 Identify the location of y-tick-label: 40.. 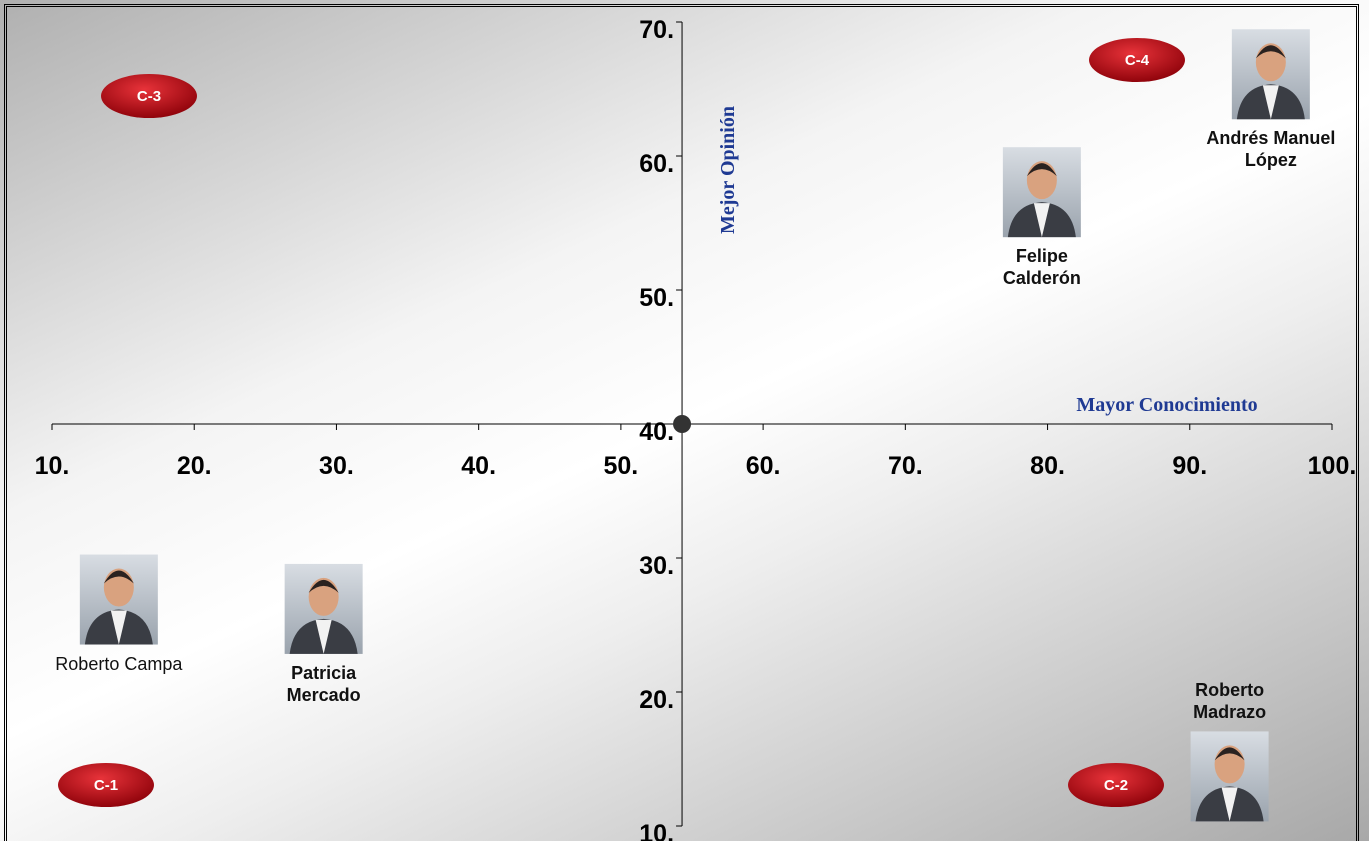
(656, 432).